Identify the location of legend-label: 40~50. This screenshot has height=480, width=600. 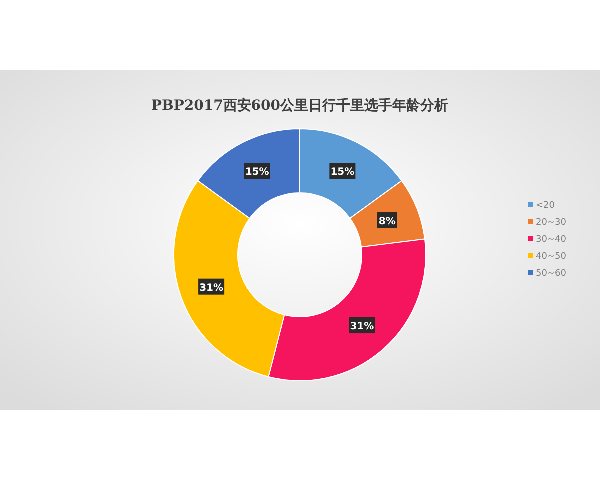
(551, 257).